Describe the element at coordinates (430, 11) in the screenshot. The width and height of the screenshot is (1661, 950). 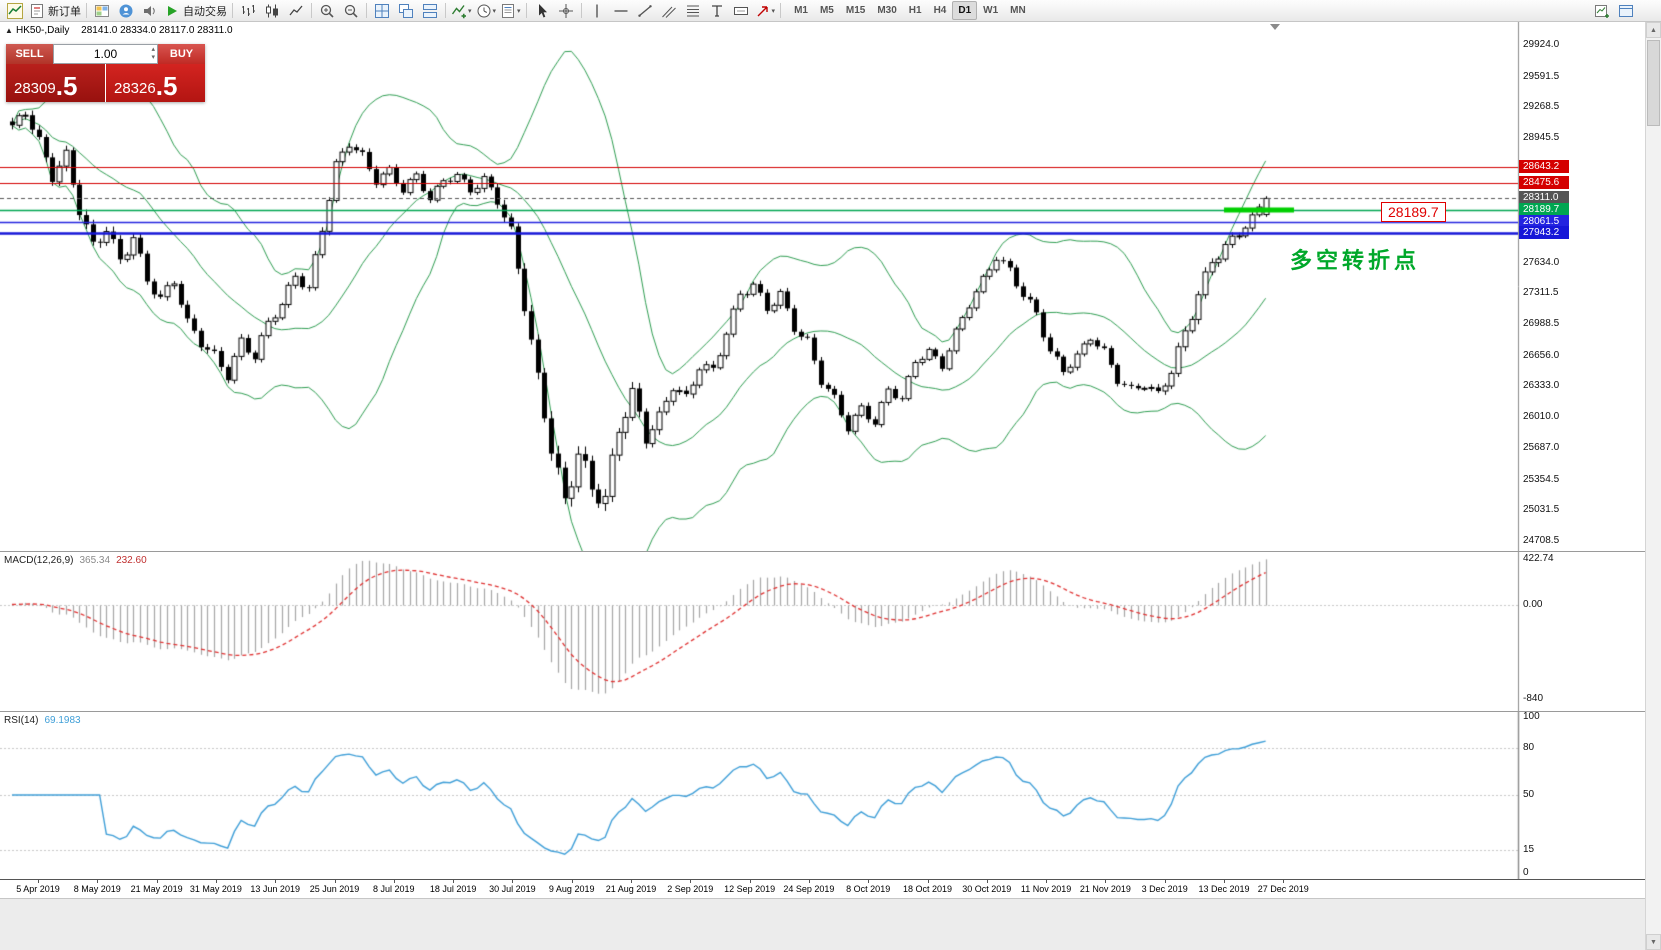
I see `arrange-windows-icon` at that location.